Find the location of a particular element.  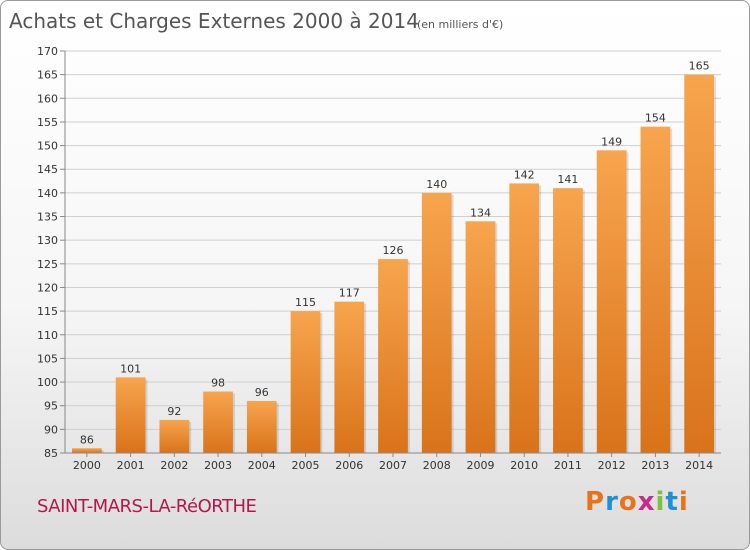

proxiti-logo: Proxiti is located at coordinates (637, 502).